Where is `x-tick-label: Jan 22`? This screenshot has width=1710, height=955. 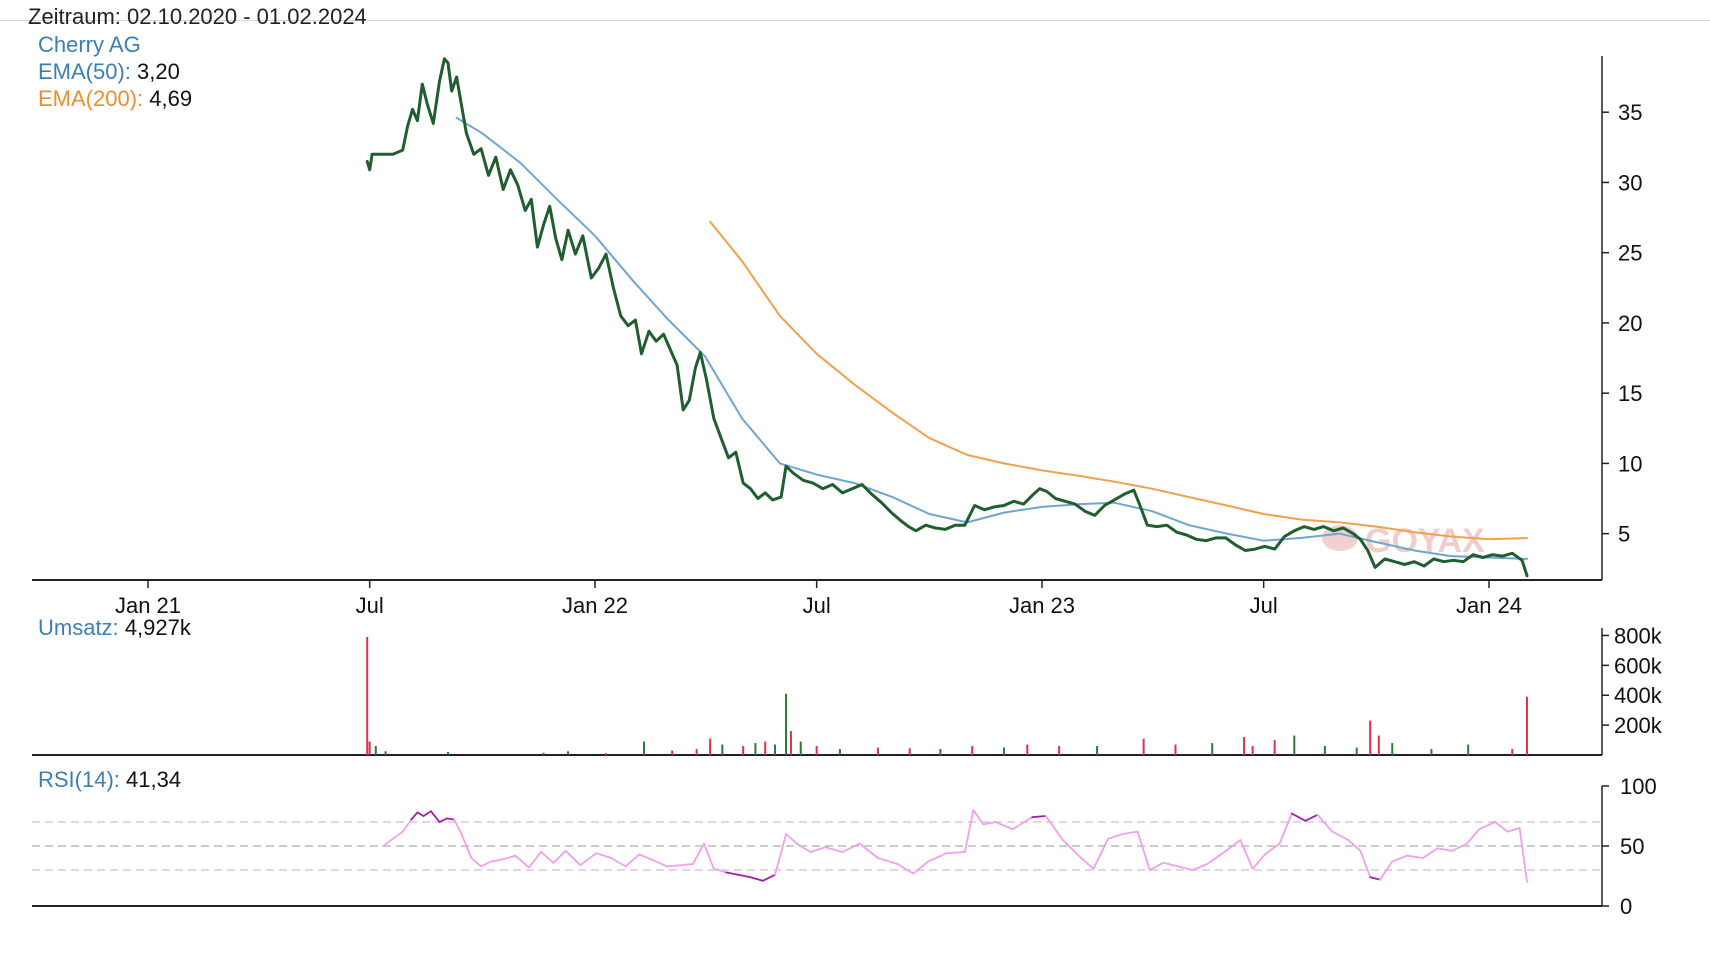 x-tick-label: Jan 22 is located at coordinates (595, 605).